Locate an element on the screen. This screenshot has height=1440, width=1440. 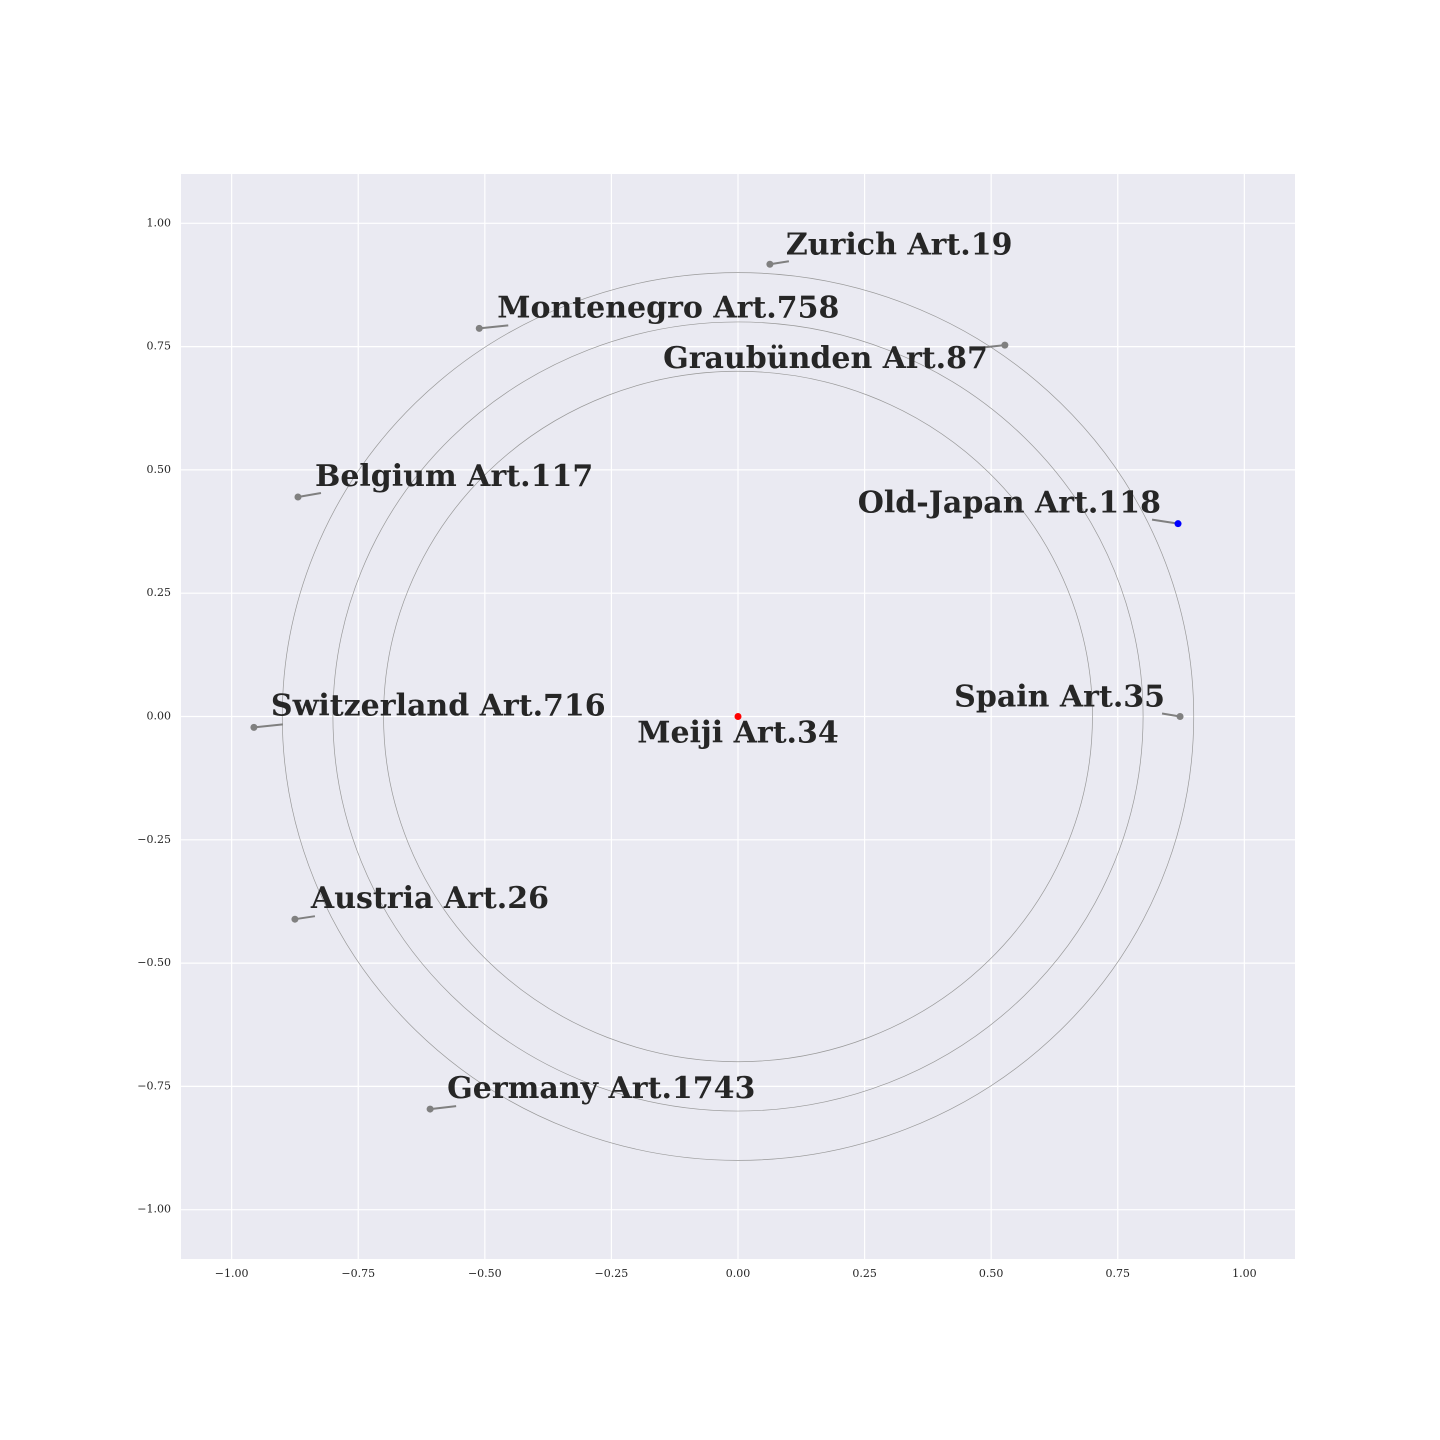
y-tick-label: −0.50 is located at coordinates (154, 962).